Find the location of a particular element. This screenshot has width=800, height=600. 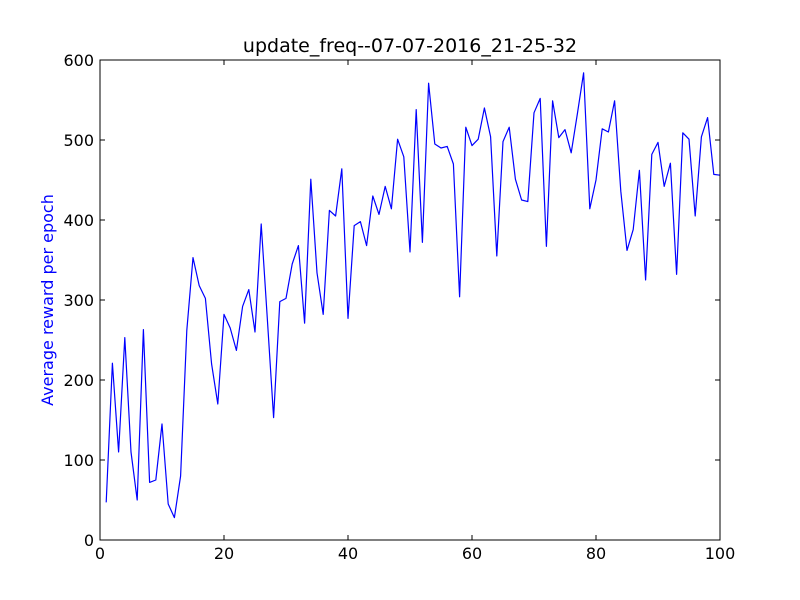

chart-title: update_freq--07-07-2016_21-25-32 is located at coordinates (410, 46).